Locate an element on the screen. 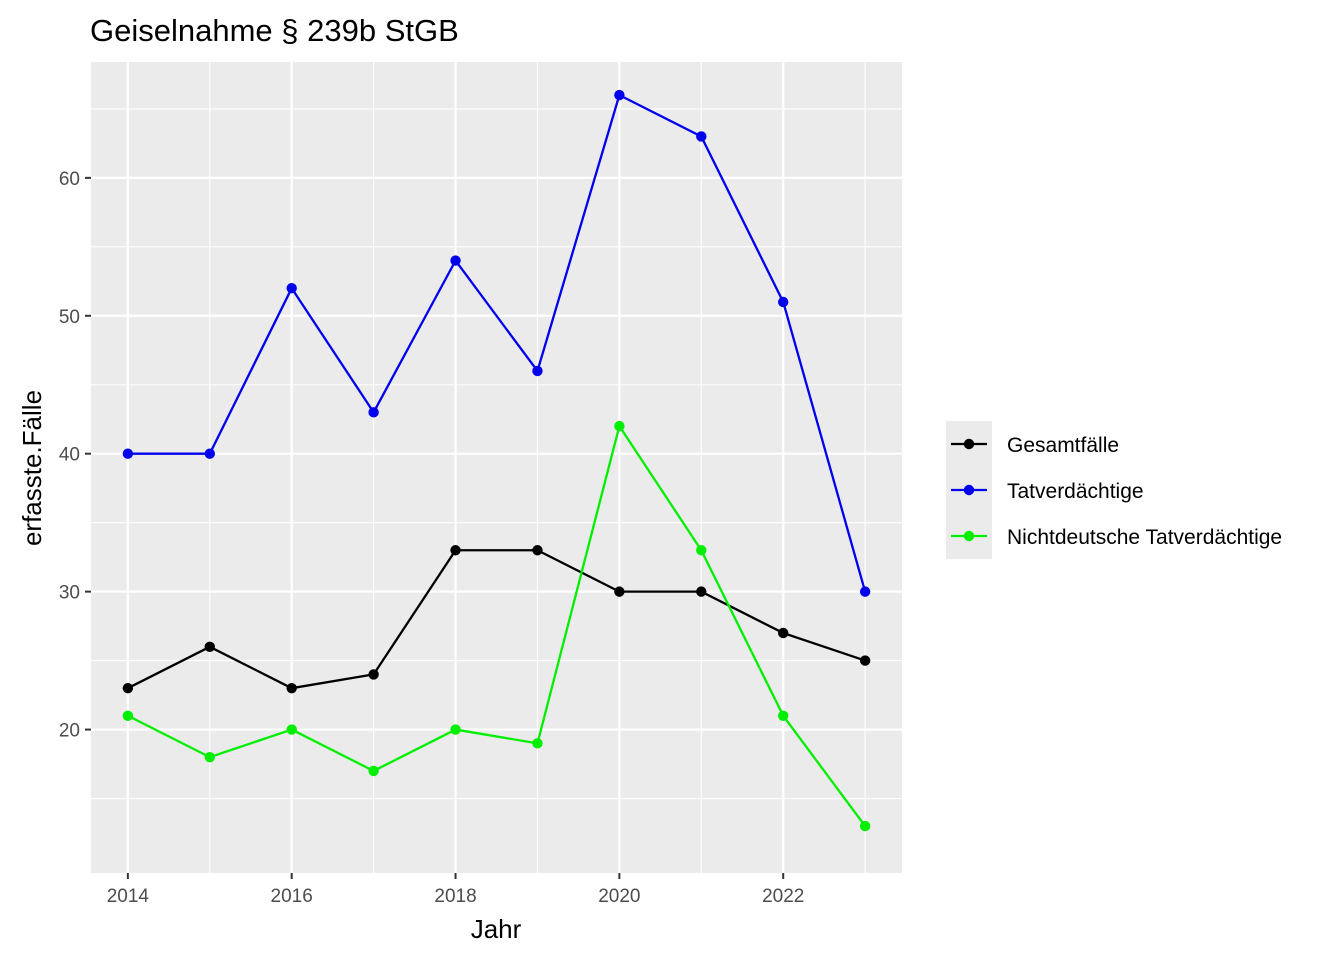 This screenshot has height=960, width=1344. x-axis: 2014 2016 2018 2020 2022 is located at coordinates (455, 890).